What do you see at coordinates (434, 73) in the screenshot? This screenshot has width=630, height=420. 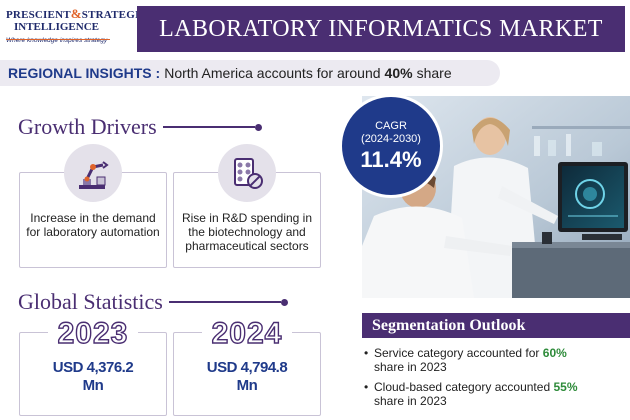 I see `regional-insights-suffix: share` at bounding box center [434, 73].